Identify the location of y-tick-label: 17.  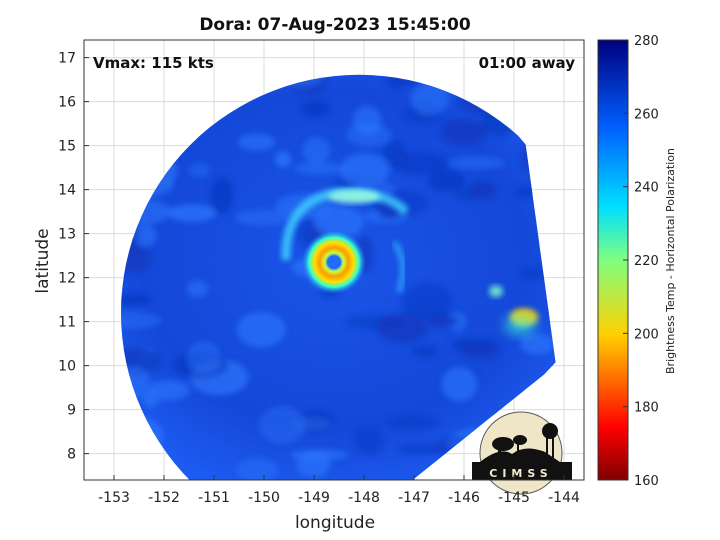
(67, 59).